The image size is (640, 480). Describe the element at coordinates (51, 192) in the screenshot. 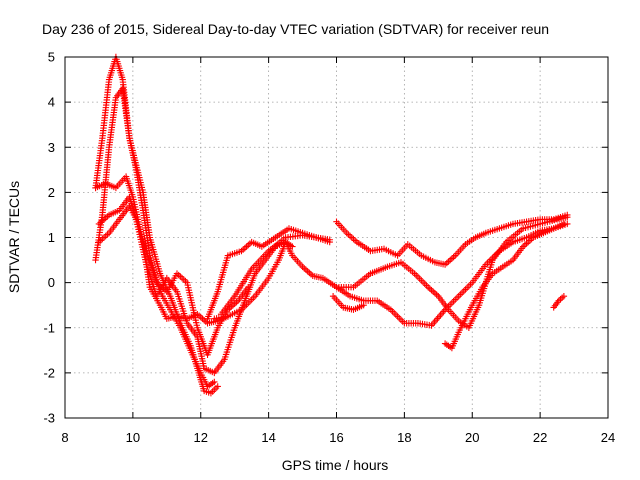

I see `y-tick-label: 2` at that location.